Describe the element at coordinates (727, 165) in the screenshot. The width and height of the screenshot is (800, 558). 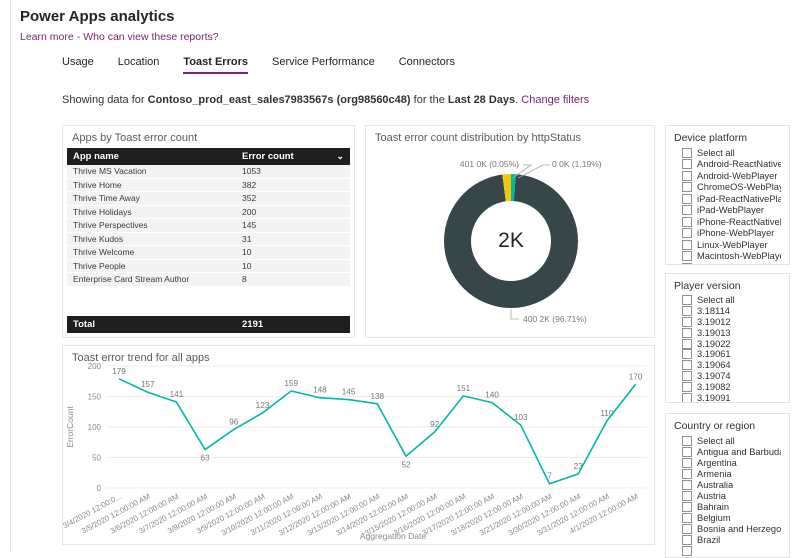
I see `filter-checkbox-item: Android-ReactNativePlayer` at that location.